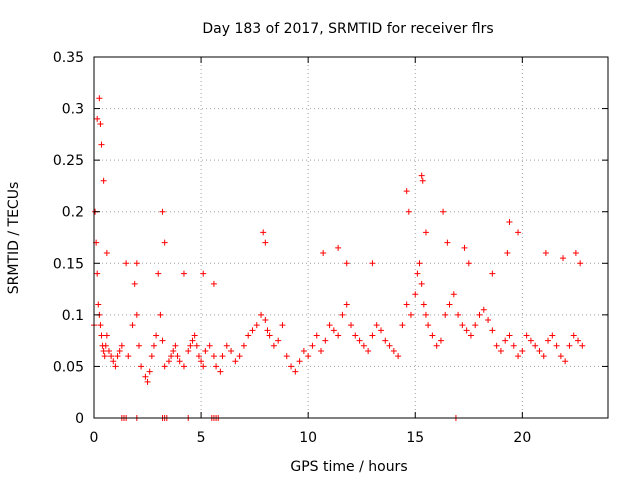 The image size is (640, 480). What do you see at coordinates (68, 58) in the screenshot?
I see `y-tick-label: 0.35` at bounding box center [68, 58].